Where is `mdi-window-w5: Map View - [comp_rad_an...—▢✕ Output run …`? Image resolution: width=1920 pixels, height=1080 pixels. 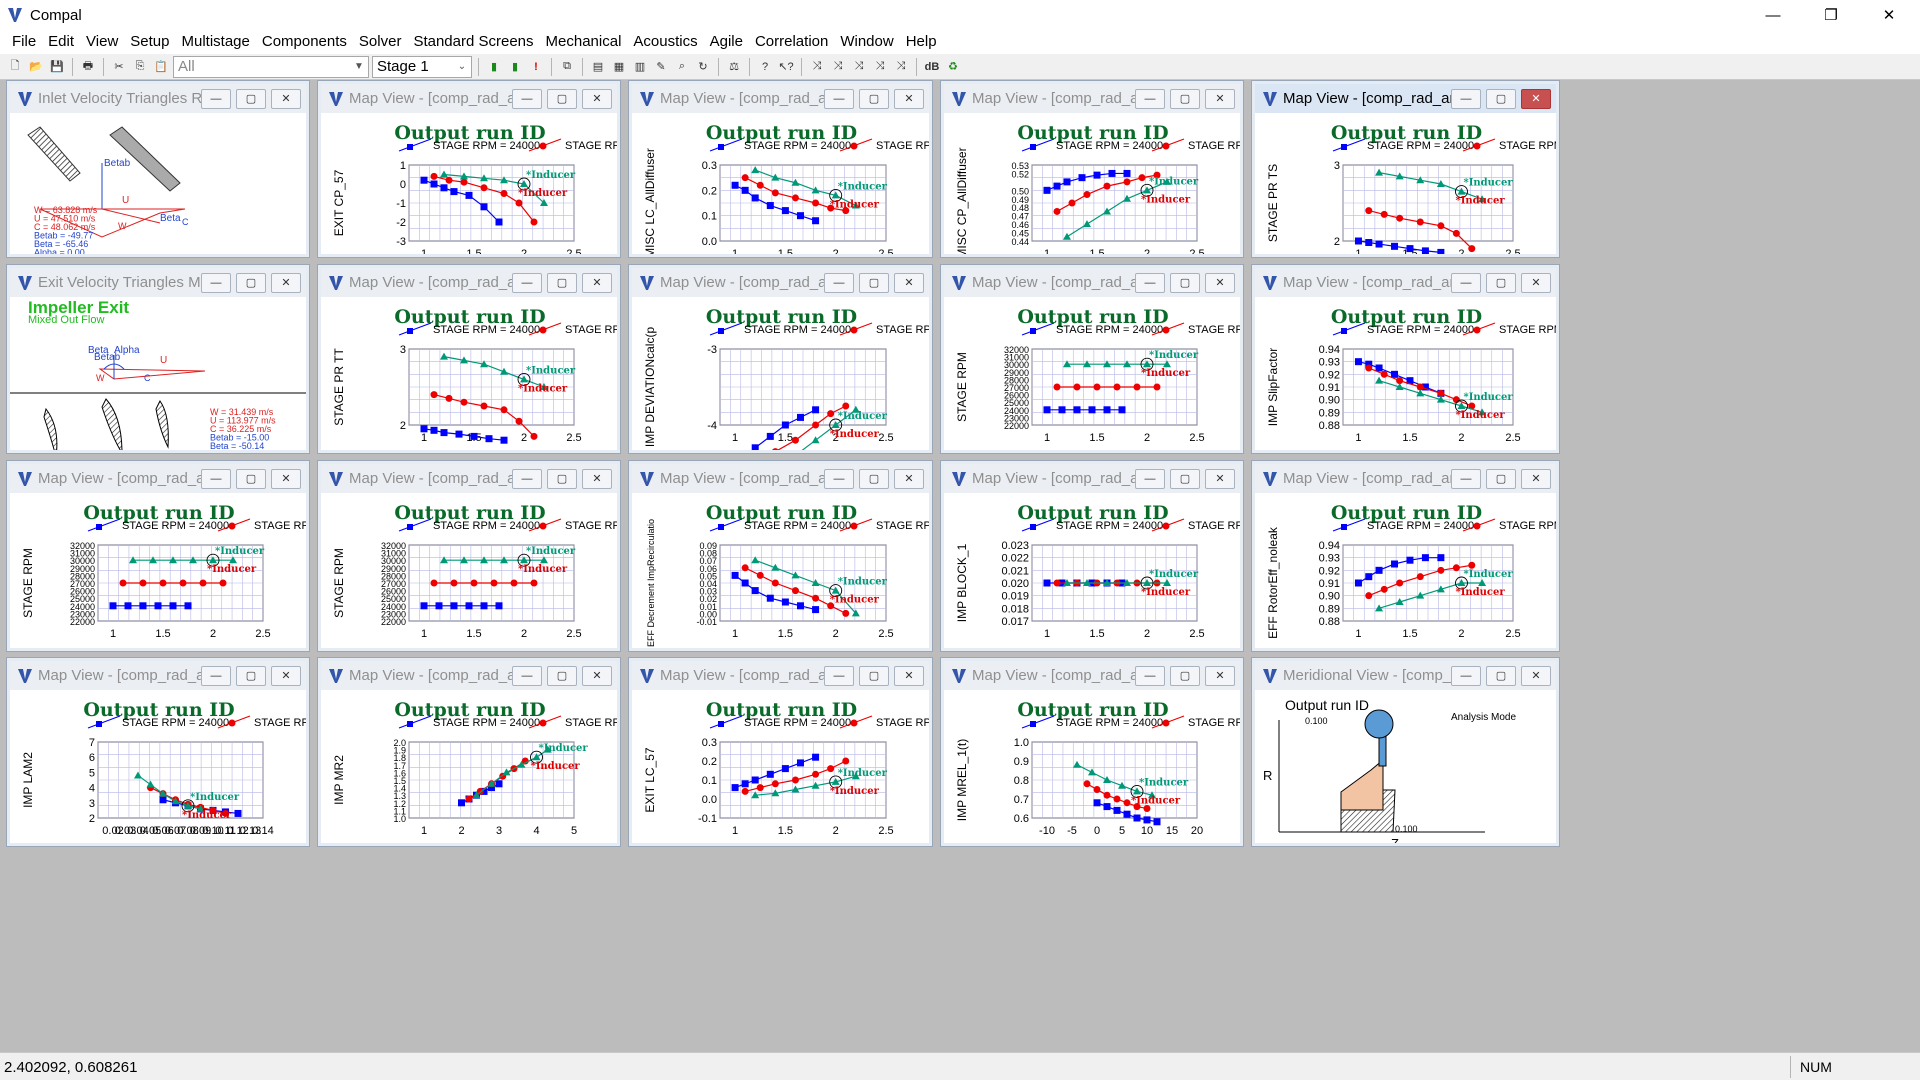
mdi-window-w5: Map View - [comp_rad_an...—▢✕ Output run … is located at coordinates (1405, 169).